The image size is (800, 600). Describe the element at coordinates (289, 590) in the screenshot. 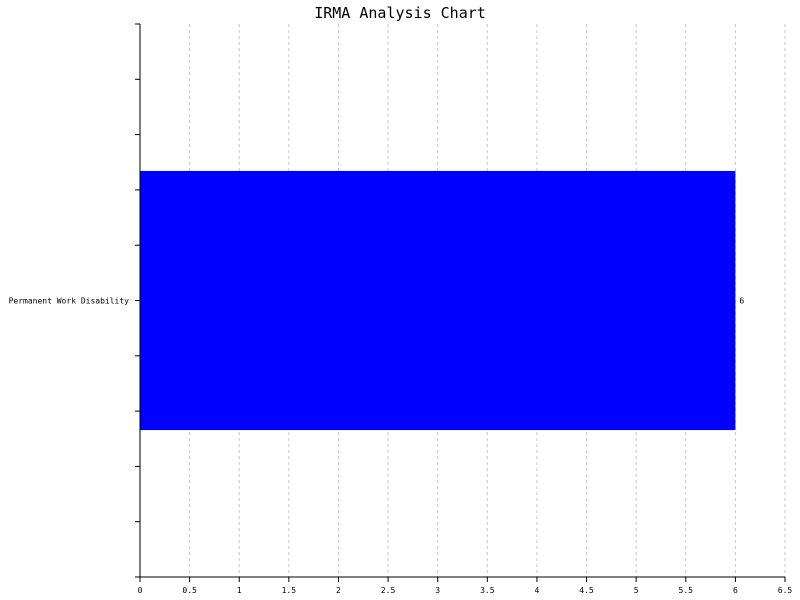

I see `x-tick-label: 1.5` at that location.